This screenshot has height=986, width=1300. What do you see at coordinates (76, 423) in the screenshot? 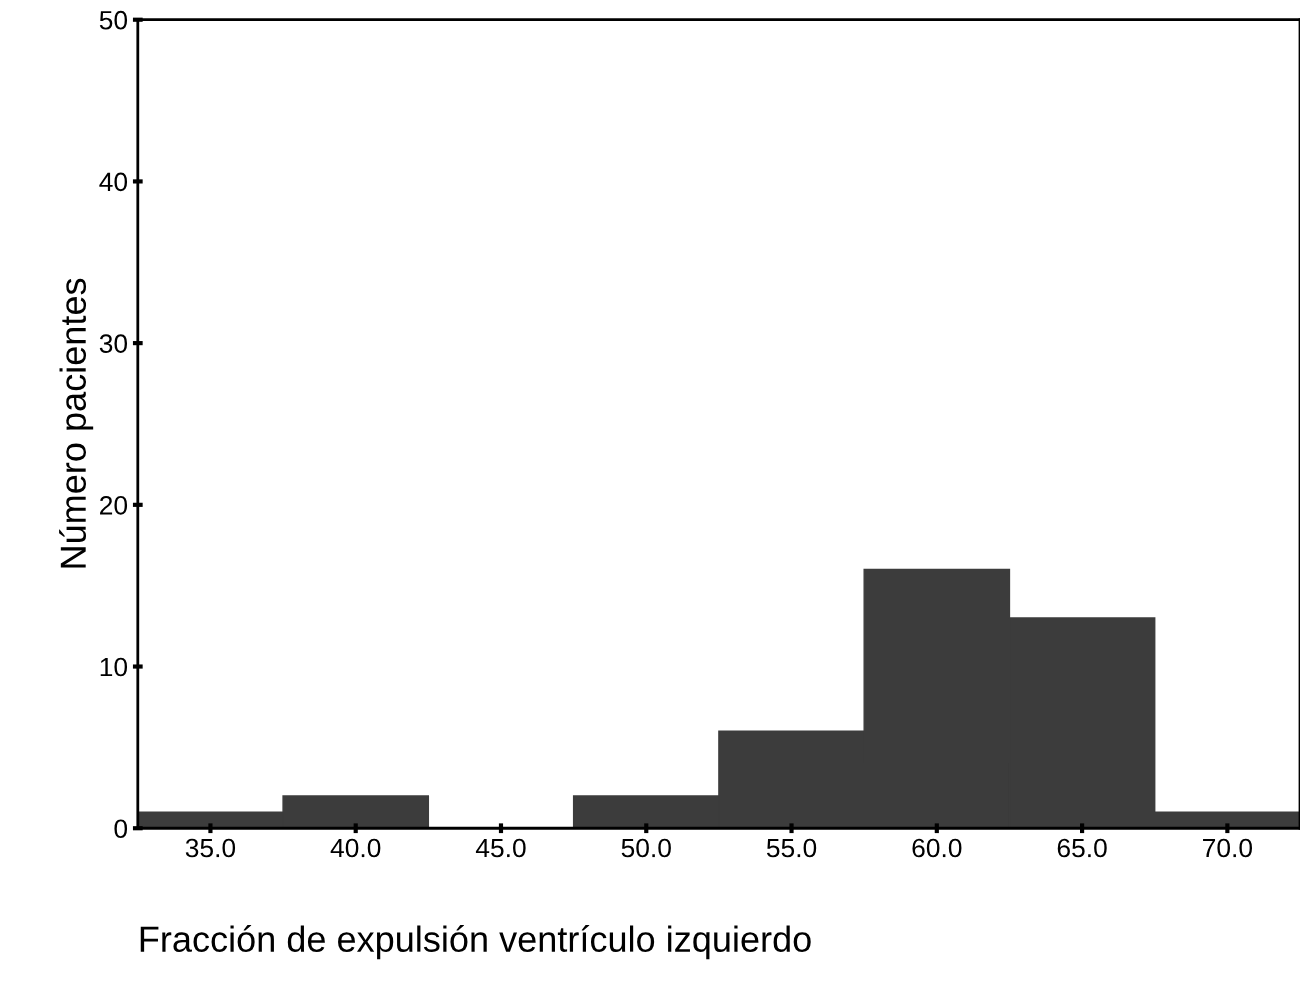
I see `y-axis-title: Número pacientes` at bounding box center [76, 423].